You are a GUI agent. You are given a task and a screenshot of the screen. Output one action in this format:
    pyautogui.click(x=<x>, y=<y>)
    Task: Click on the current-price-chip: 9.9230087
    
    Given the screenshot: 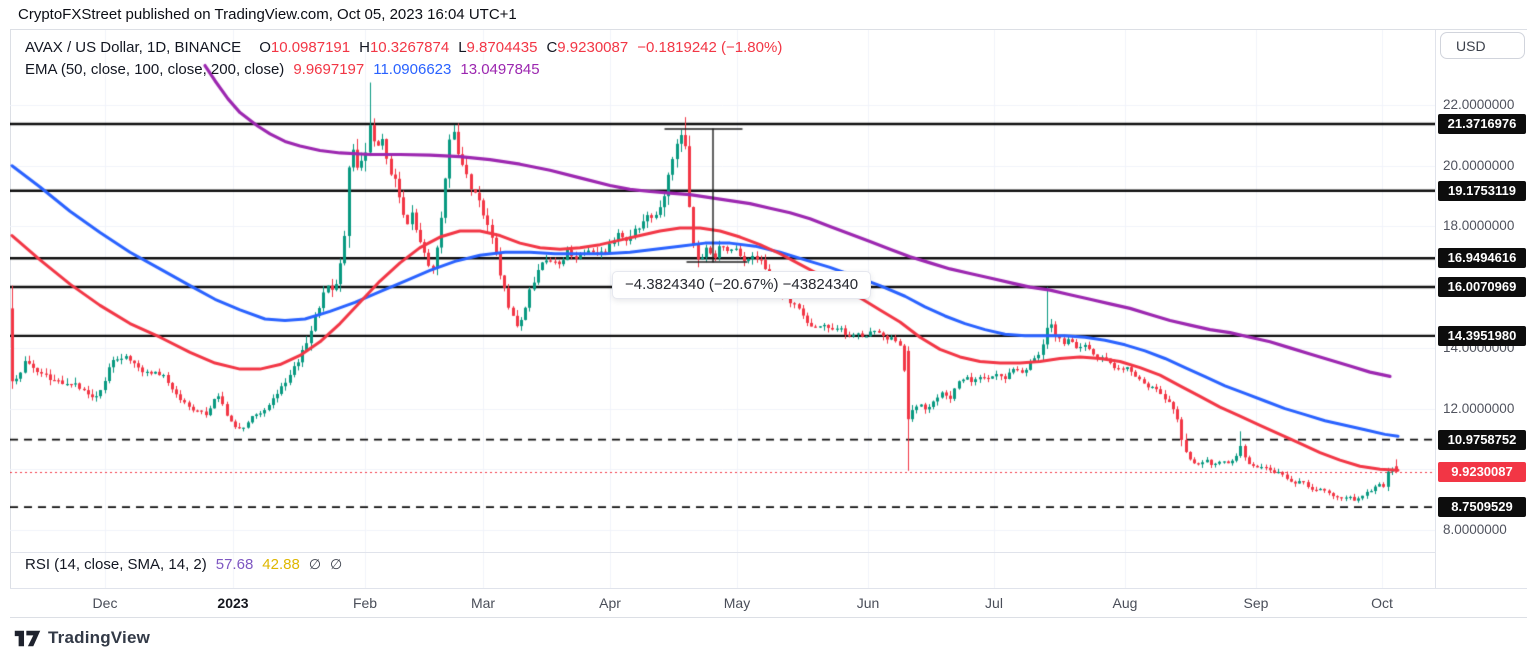 What is the action you would take?
    pyautogui.click(x=1482, y=471)
    